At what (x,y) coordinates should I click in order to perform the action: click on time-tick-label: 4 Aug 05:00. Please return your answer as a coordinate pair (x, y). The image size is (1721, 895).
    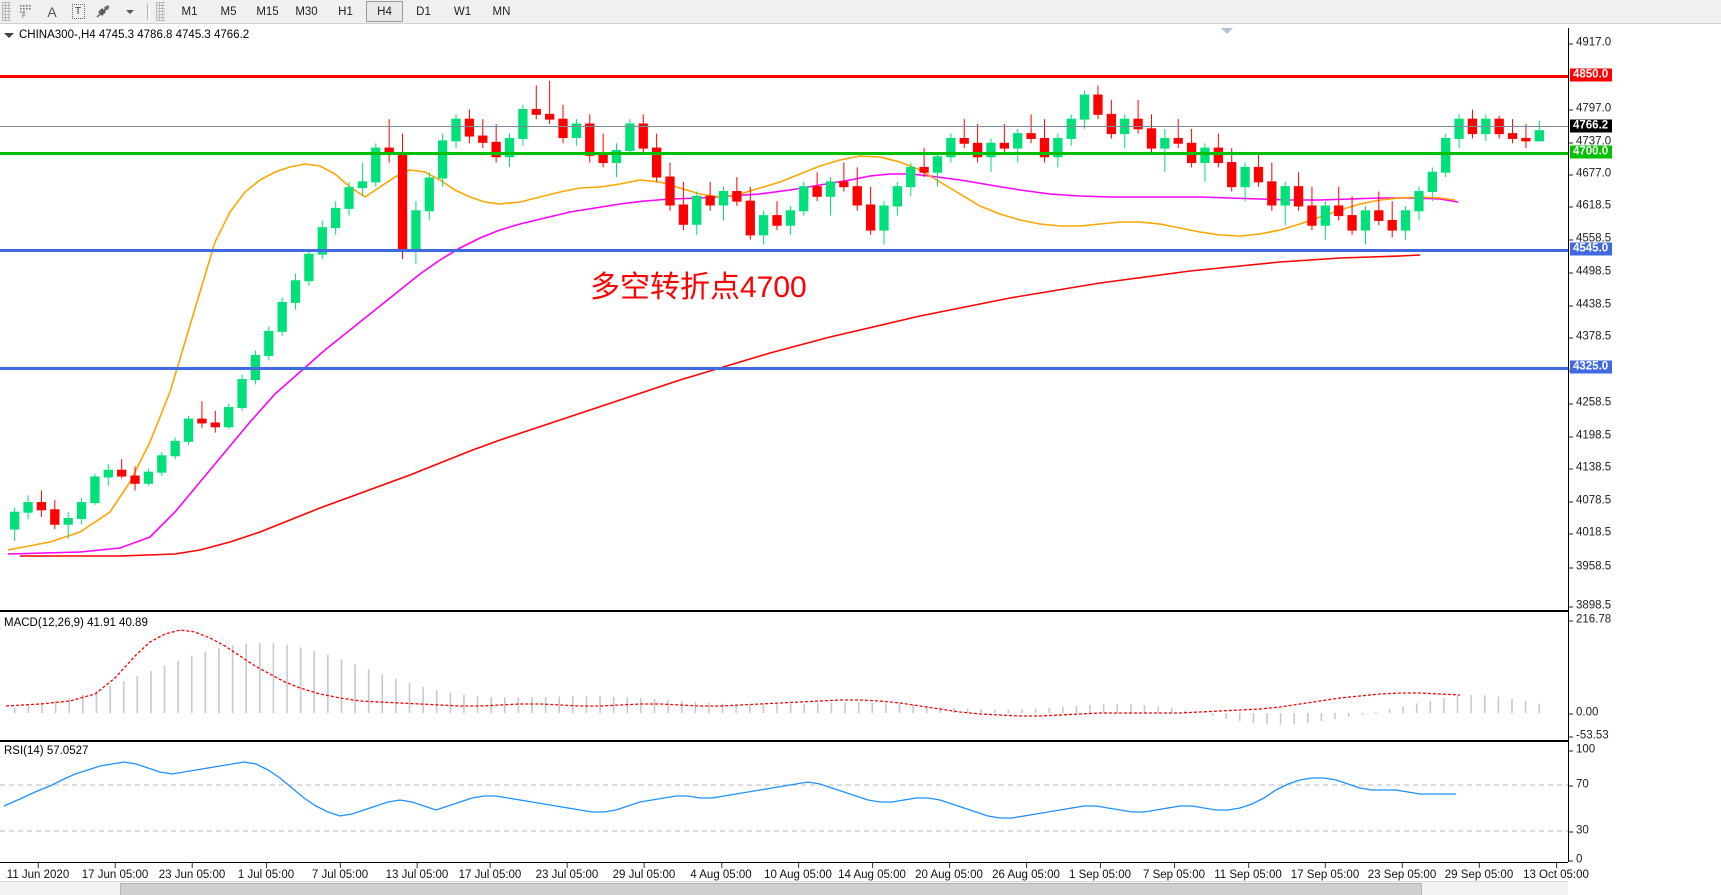
    Looking at the image, I should click on (721, 872).